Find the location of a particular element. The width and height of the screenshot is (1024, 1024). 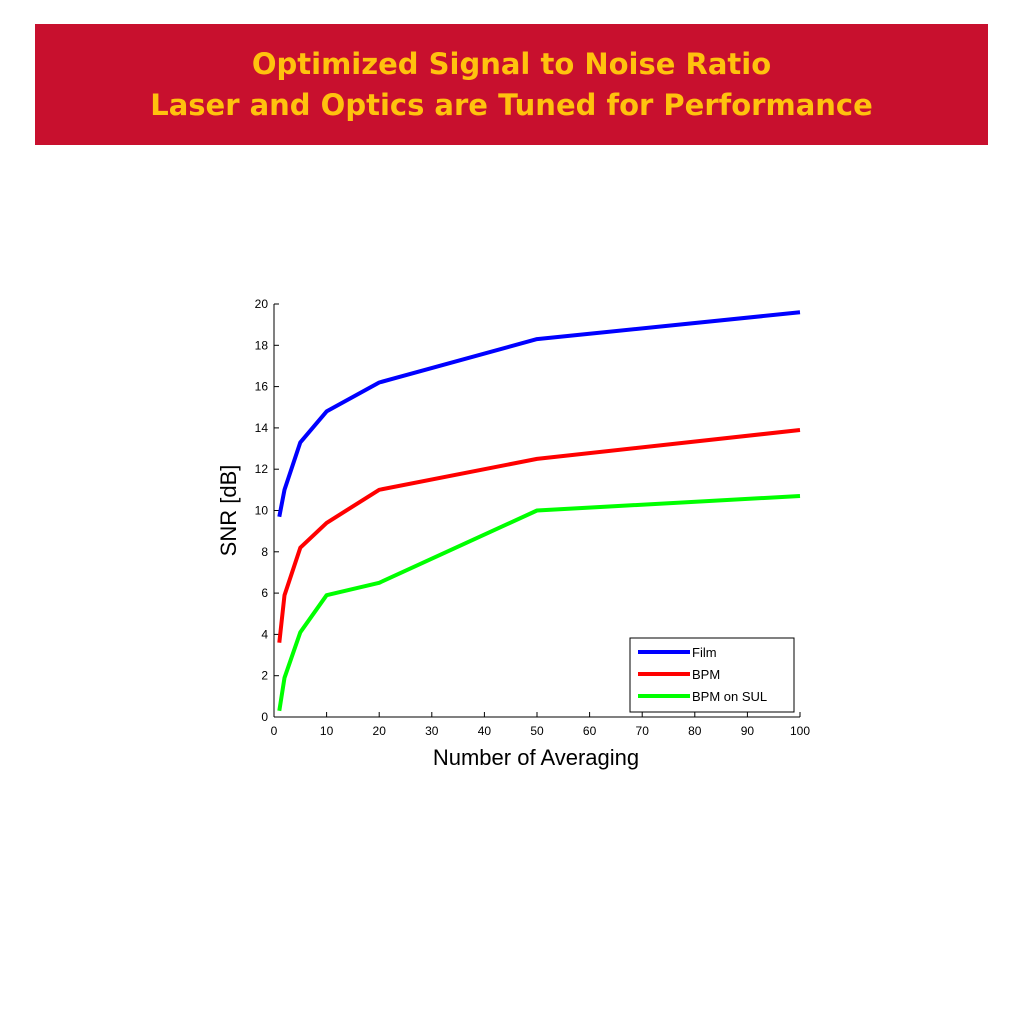

x-axis-label: Number of Averaging is located at coordinates (536, 757).